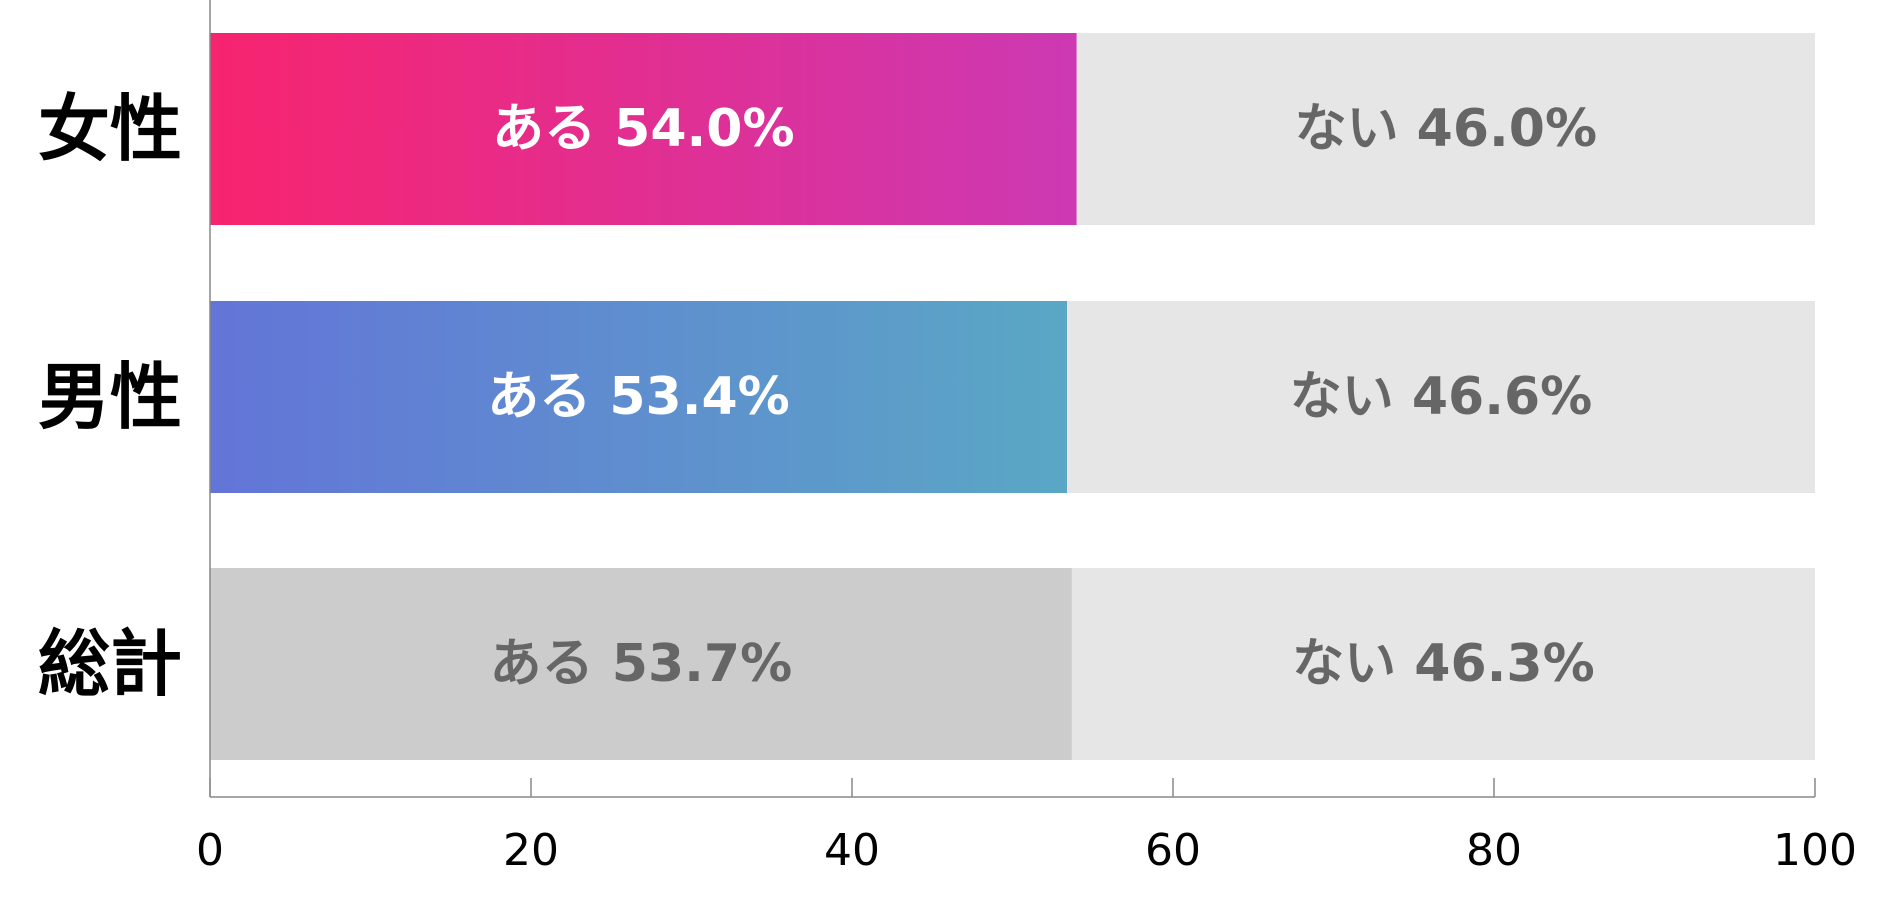 This screenshot has height=897, width=1888. I want to click on category-label-total: 総計, so click(110, 664).